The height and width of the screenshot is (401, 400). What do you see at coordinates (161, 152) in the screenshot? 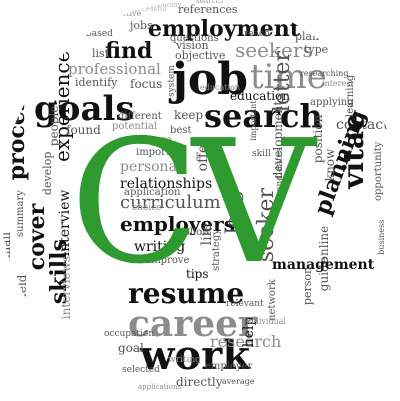
I see `cloud-word-w30: important` at bounding box center [161, 152].